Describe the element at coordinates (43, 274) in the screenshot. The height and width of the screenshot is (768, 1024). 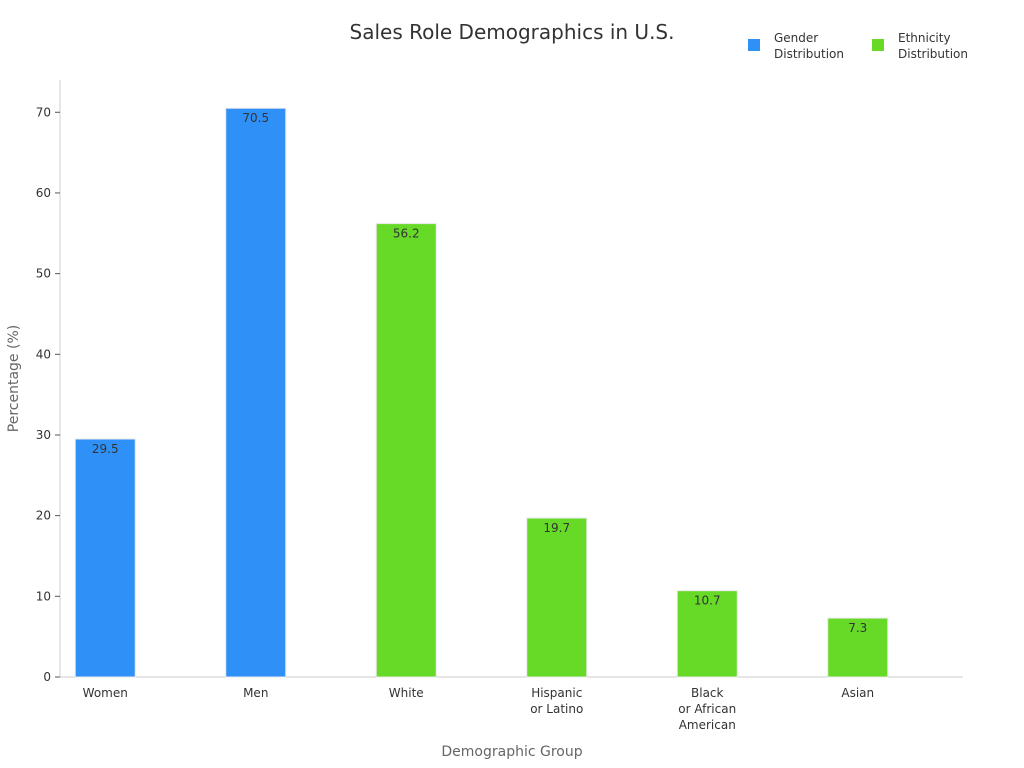
I see `y-tick-label: 50` at that location.